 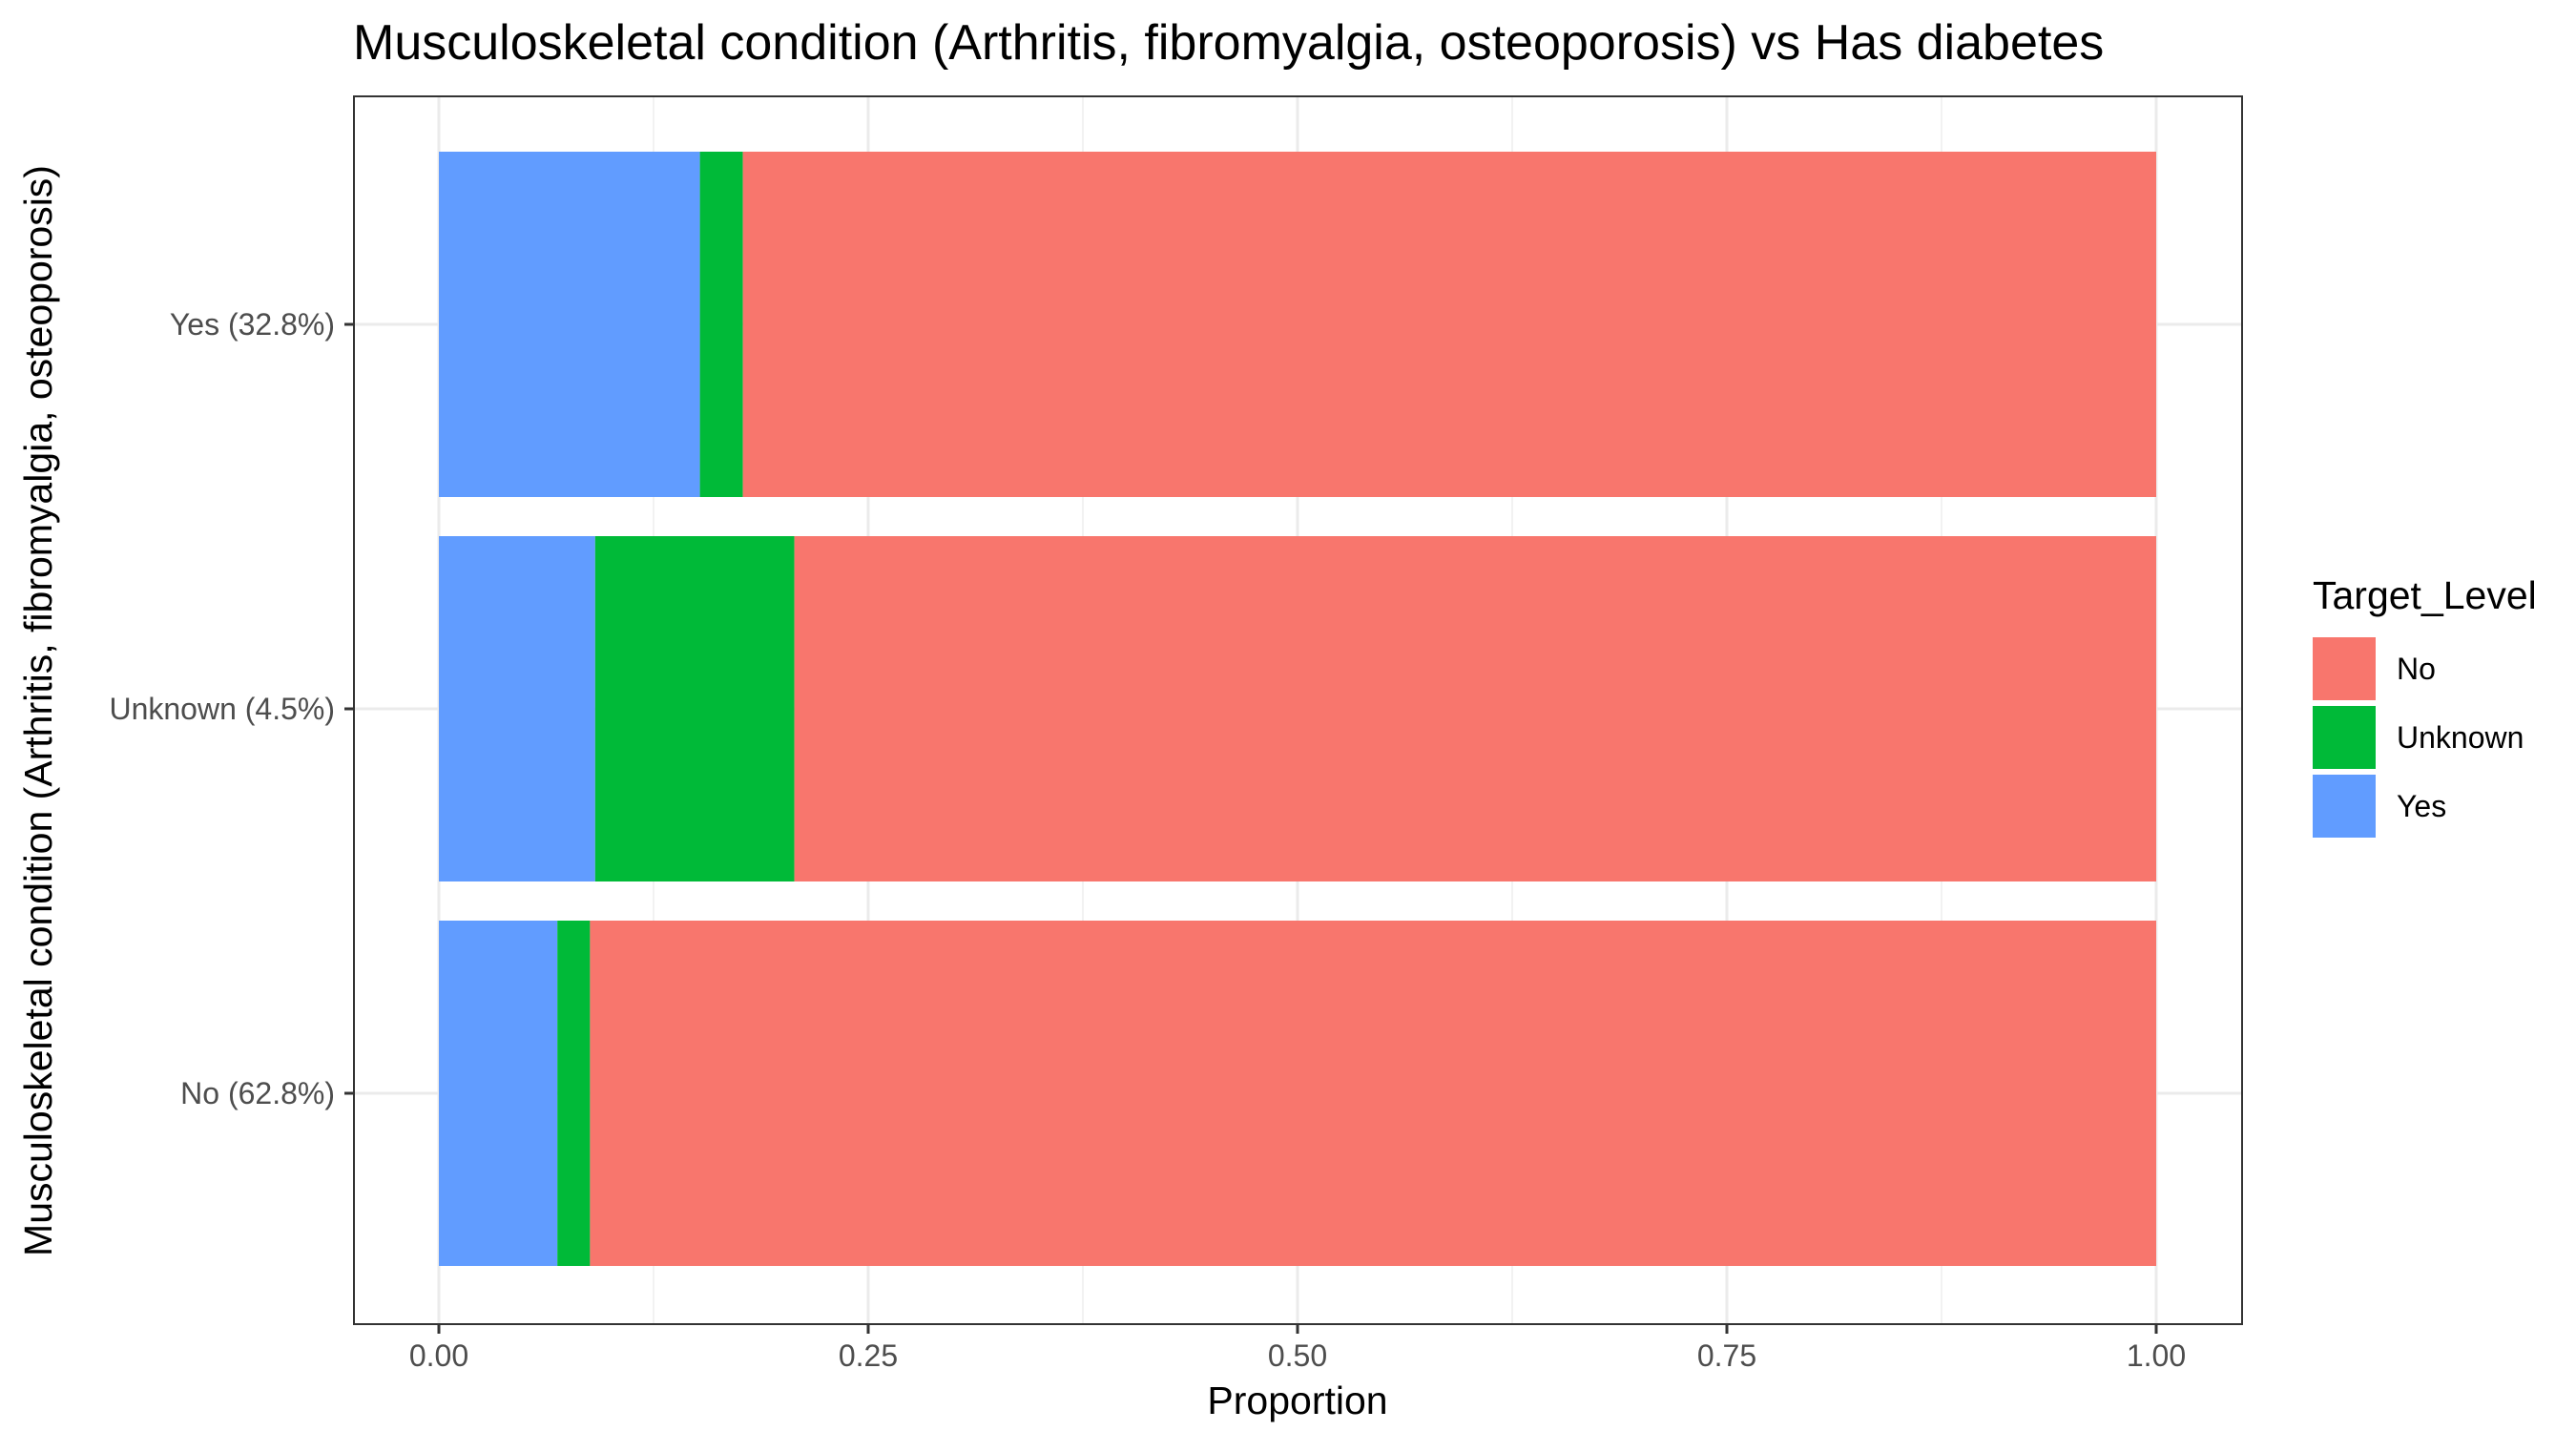 I want to click on x-tick-label: 0.25, so click(x=868, y=1355).